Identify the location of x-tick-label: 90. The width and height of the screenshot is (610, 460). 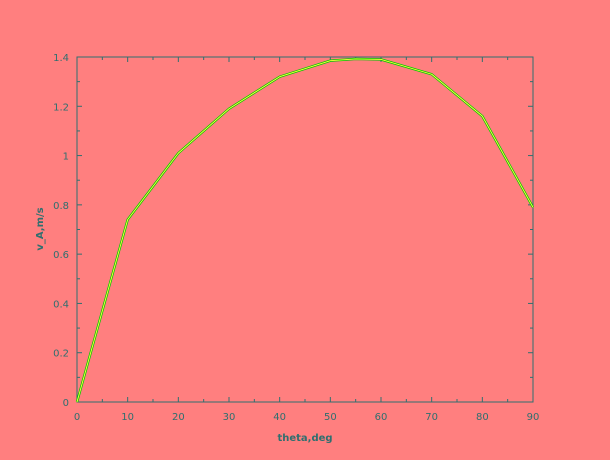
(533, 417).